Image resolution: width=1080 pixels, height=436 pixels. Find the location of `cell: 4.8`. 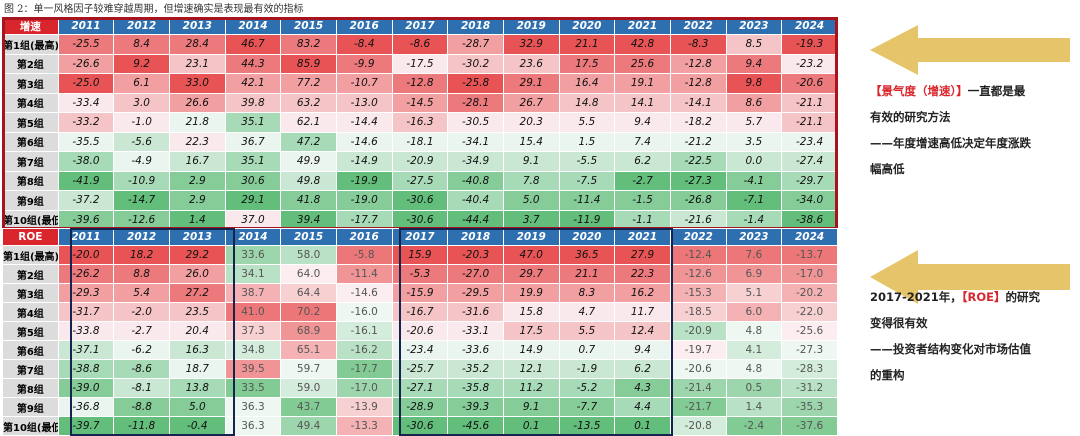

cell: 4.8 is located at coordinates (754, 369).